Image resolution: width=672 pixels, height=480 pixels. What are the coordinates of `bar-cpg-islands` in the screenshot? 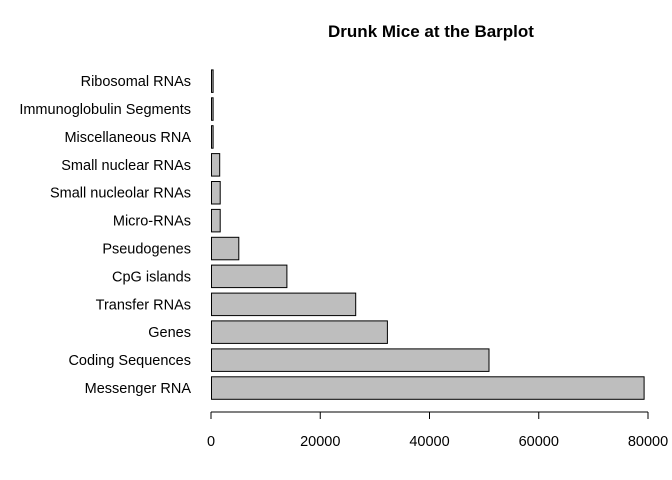 It's located at (249, 276).